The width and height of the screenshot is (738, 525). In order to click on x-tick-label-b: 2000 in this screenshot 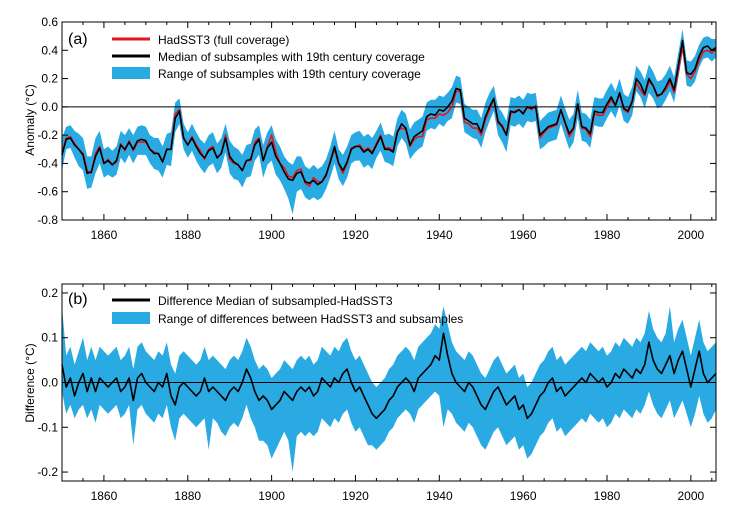, I will do `click(690, 496)`.